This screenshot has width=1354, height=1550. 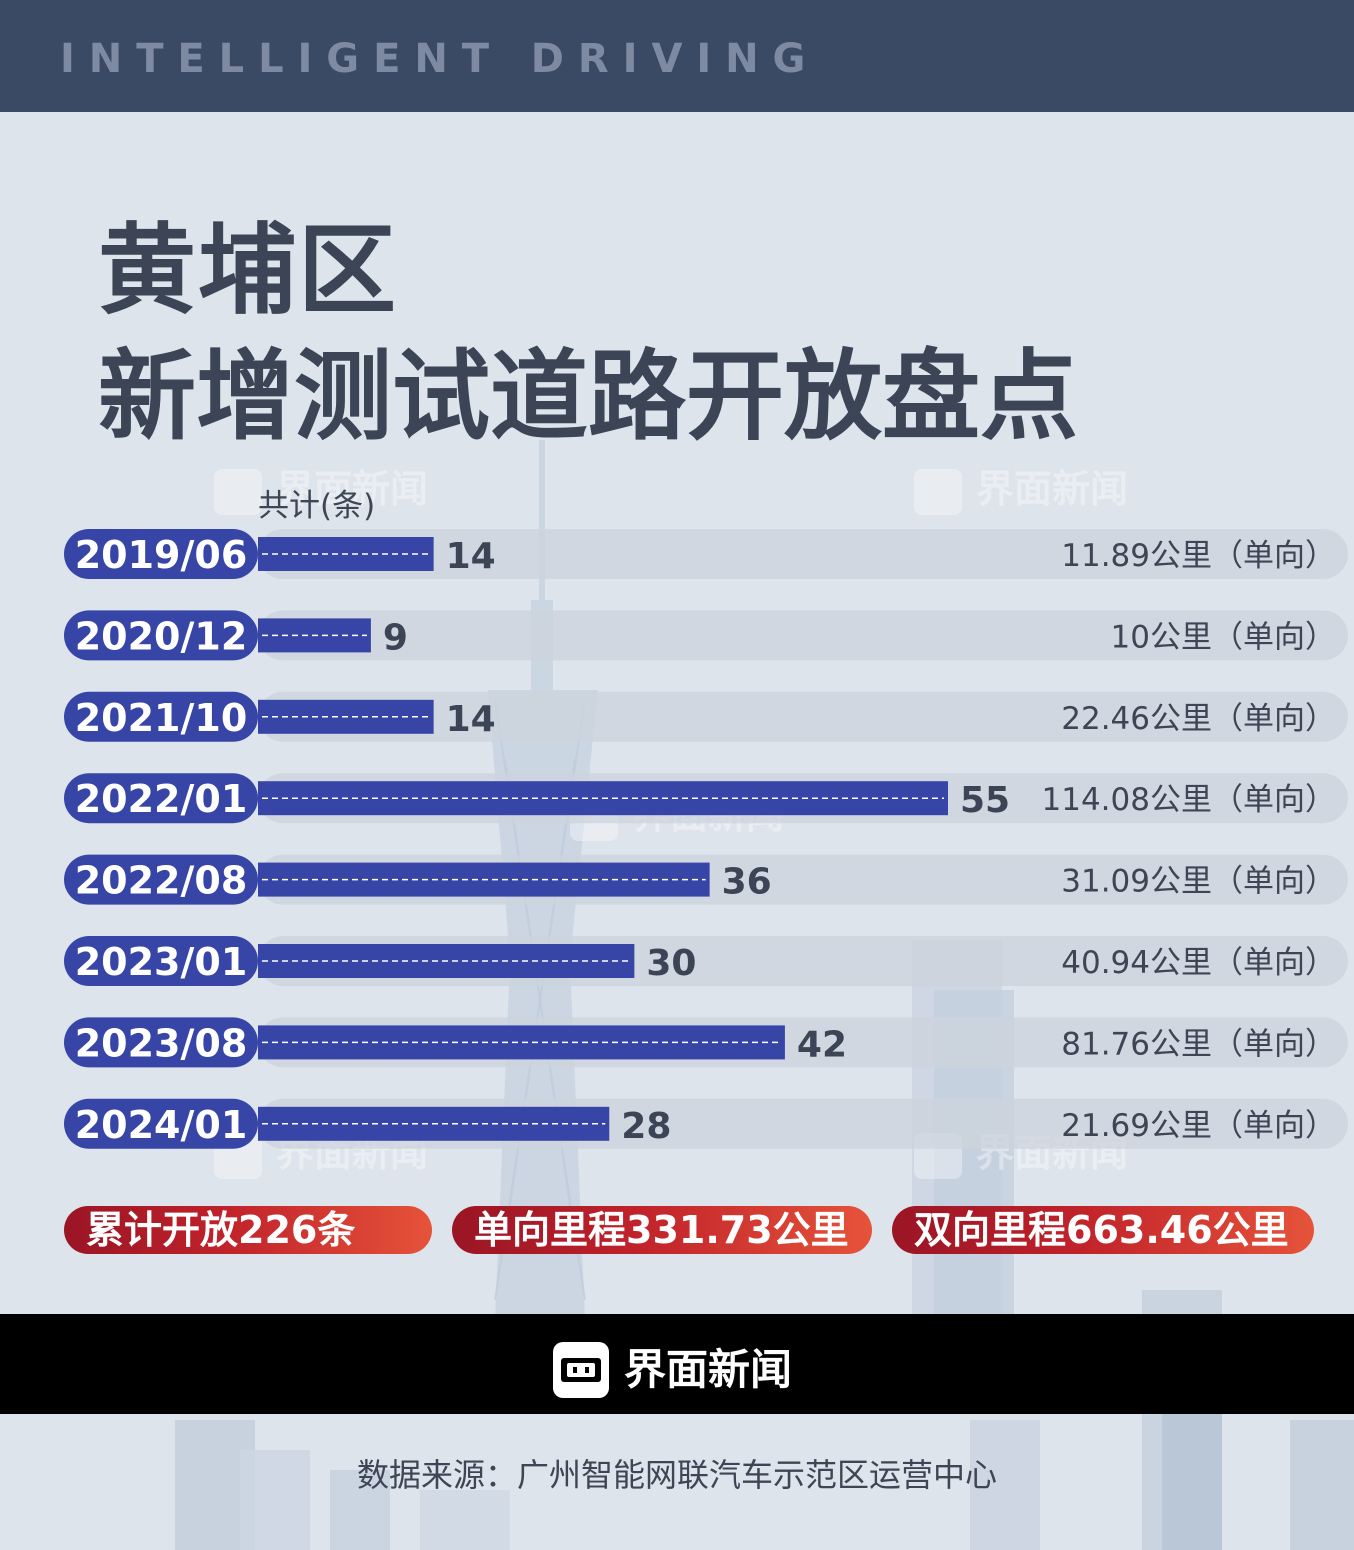 What do you see at coordinates (433, 59) in the screenshot?
I see `banner-text: I N T E L L I G E N T D R I V I N G` at bounding box center [433, 59].